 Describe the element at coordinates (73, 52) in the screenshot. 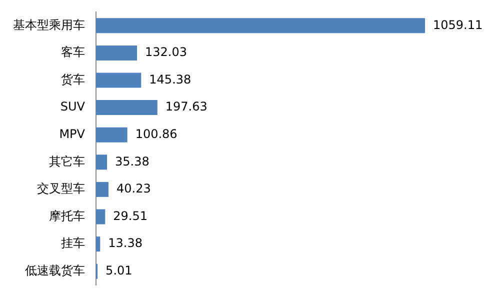

I see `y-tick-label: 客车` at that location.